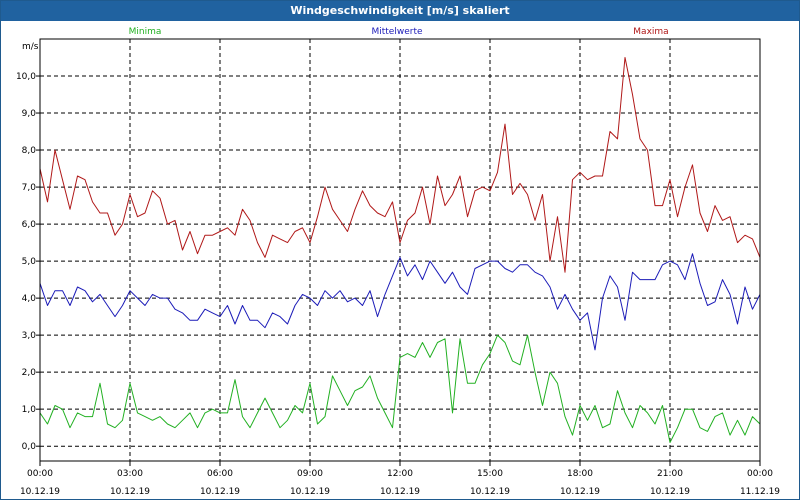 The height and width of the screenshot is (500, 800). What do you see at coordinates (29, 410) in the screenshot?
I see `y-tick-label: 1,0` at bounding box center [29, 410].